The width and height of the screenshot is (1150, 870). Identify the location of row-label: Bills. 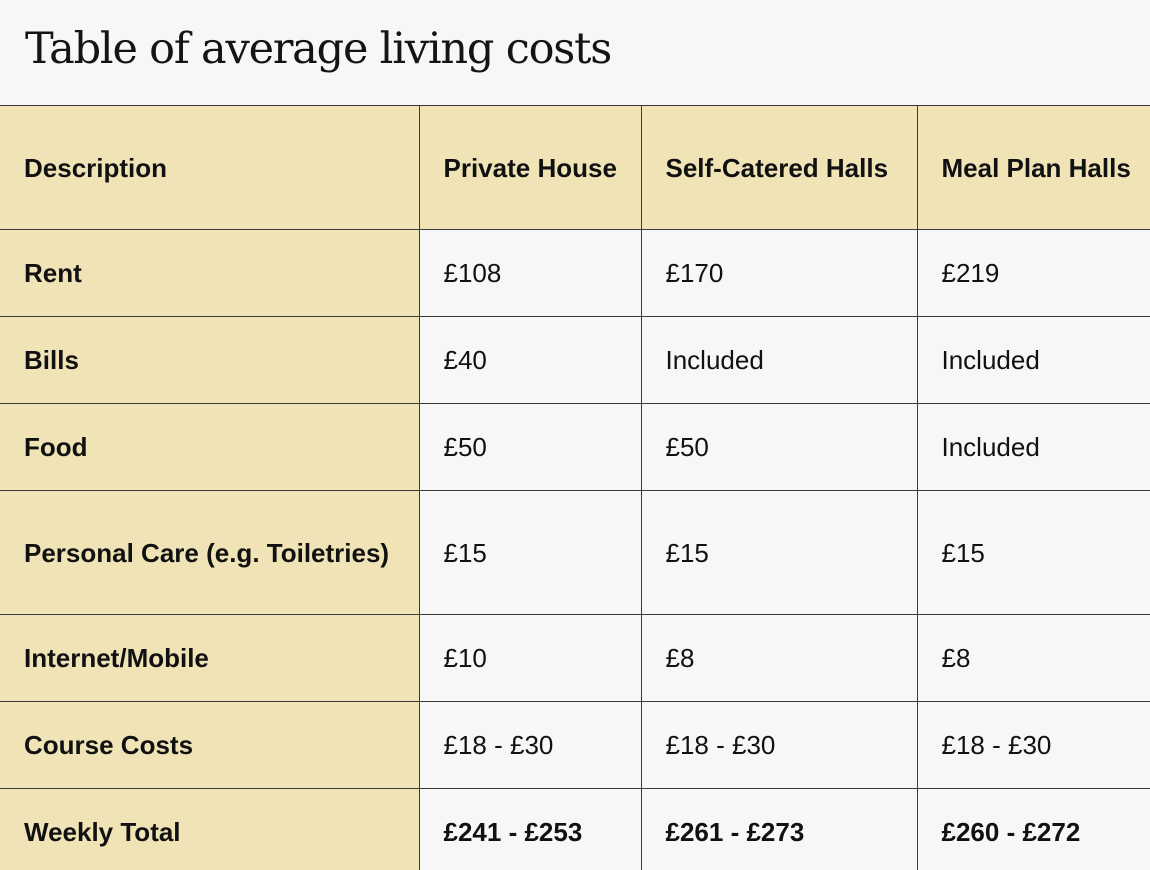
(210, 360).